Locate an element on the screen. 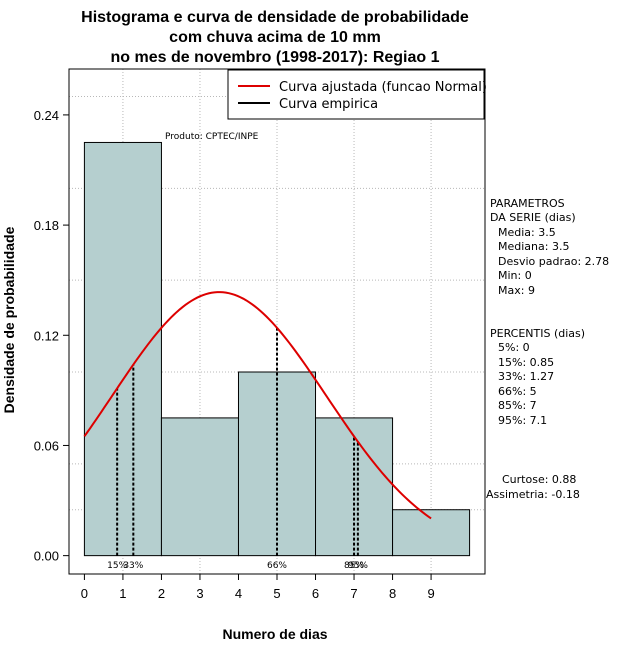  params-header-1: PARAMETROS is located at coordinates (527, 203).